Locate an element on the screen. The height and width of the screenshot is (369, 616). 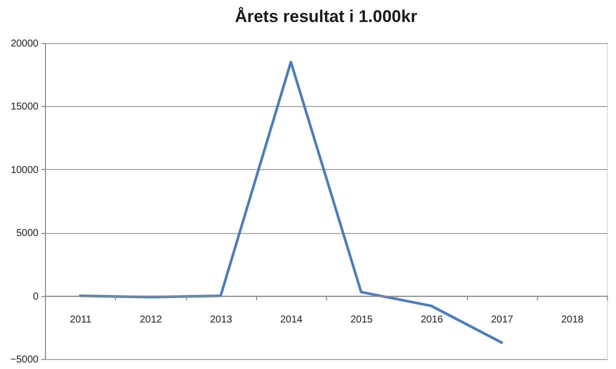
y-tick-label: 15000 is located at coordinates (24, 107).